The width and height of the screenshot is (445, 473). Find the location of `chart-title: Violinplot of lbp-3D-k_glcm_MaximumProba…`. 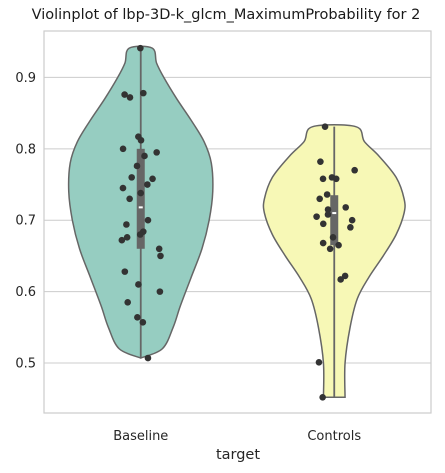

chart-title: Violinplot of lbp-3D-k_glcm_MaximumProba… is located at coordinates (226, 15).